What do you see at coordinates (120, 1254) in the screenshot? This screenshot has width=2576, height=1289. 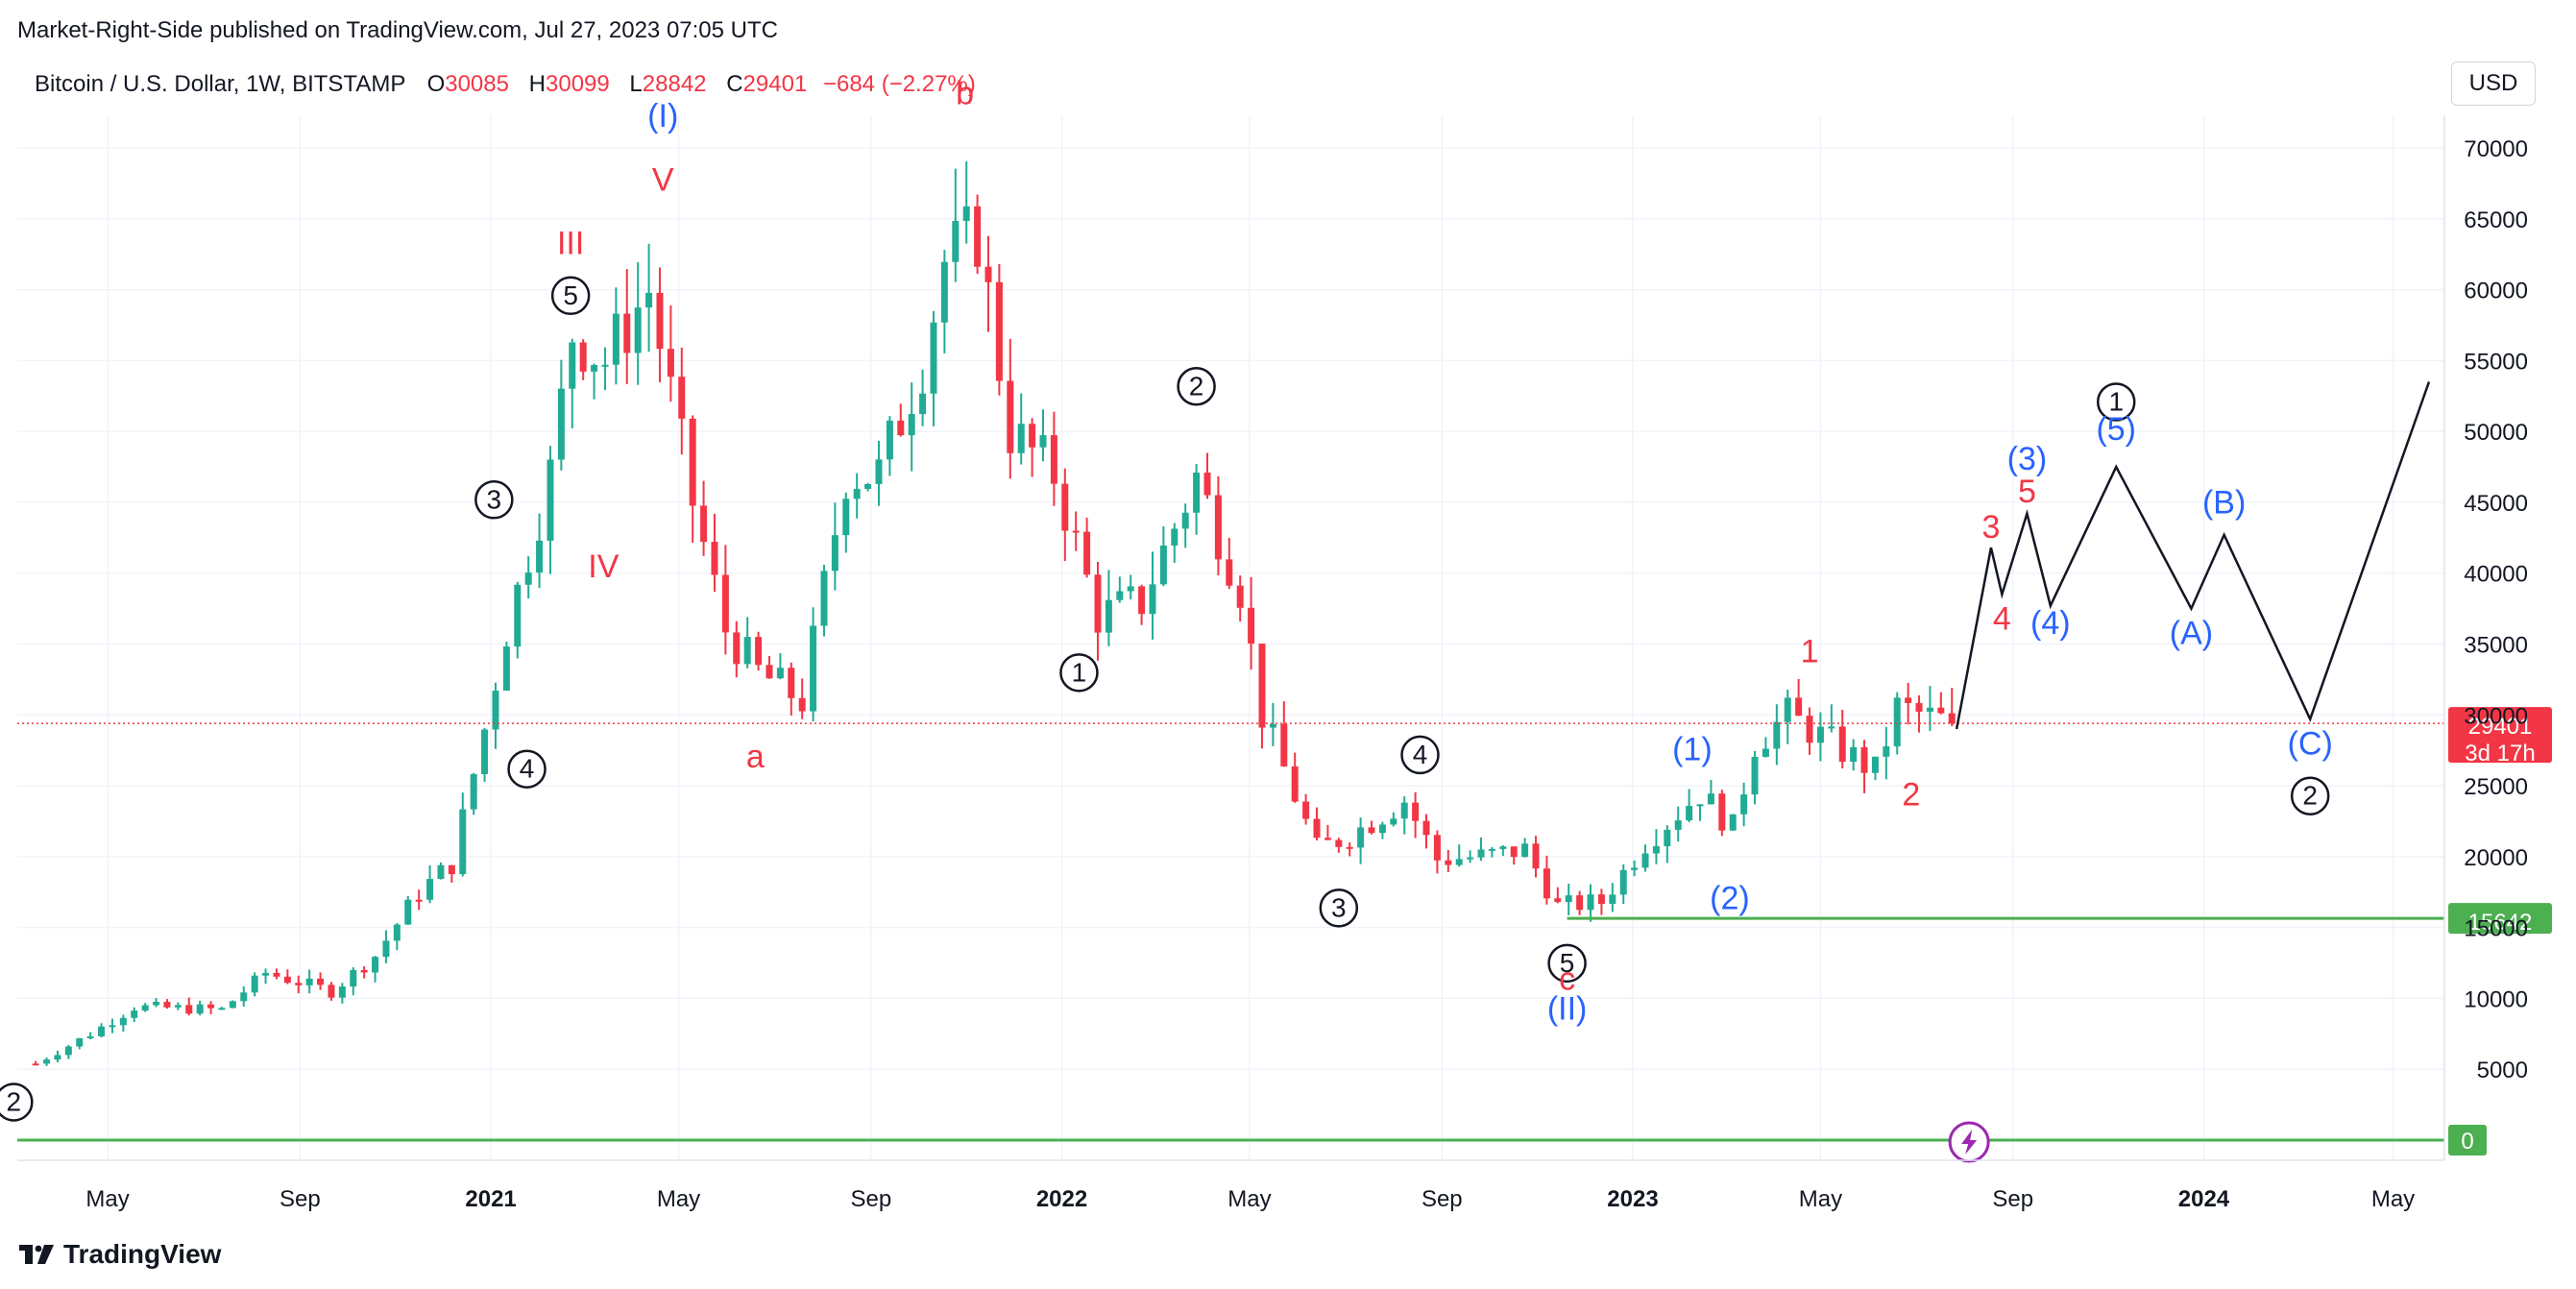 I see `tradingview-brand: TradingView` at bounding box center [120, 1254].